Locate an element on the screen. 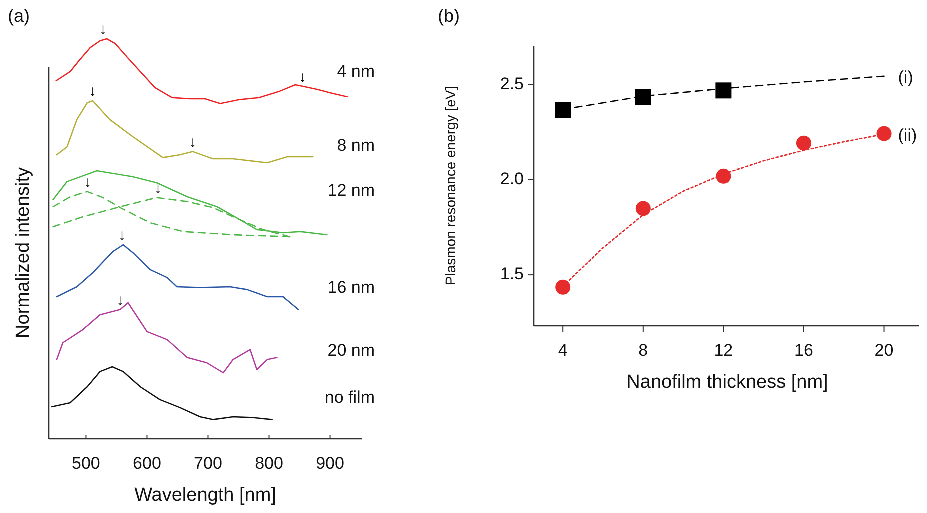  chart-title: (b) is located at coordinates (449, 16).